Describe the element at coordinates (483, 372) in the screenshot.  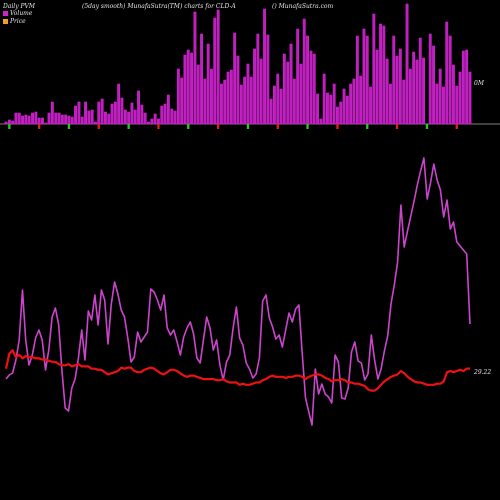
I see `price-last-label: 29.22` at that location.